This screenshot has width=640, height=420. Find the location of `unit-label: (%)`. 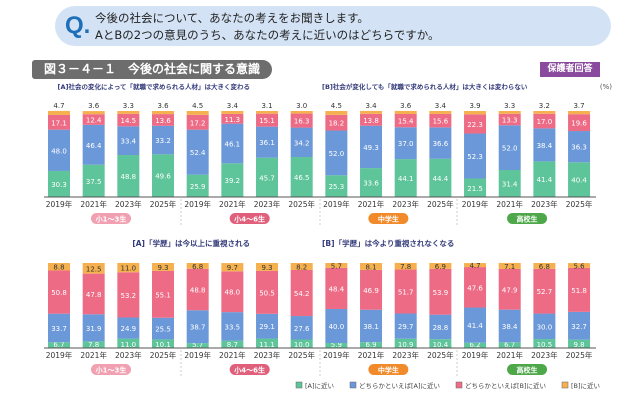

unit-label: (%) is located at coordinates (606, 87).